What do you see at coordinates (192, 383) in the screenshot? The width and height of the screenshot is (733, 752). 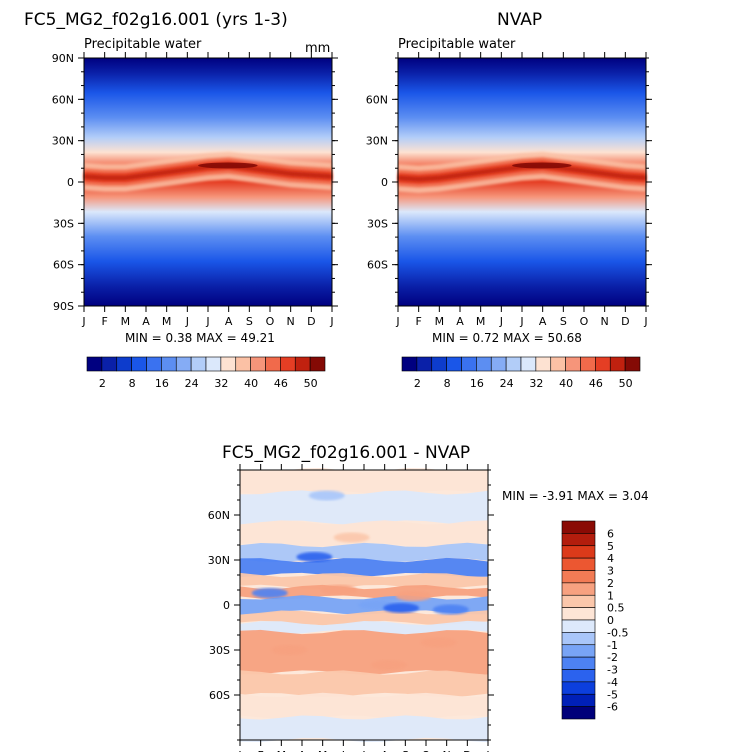 I see `colorbar-label: 24` at bounding box center [192, 383].